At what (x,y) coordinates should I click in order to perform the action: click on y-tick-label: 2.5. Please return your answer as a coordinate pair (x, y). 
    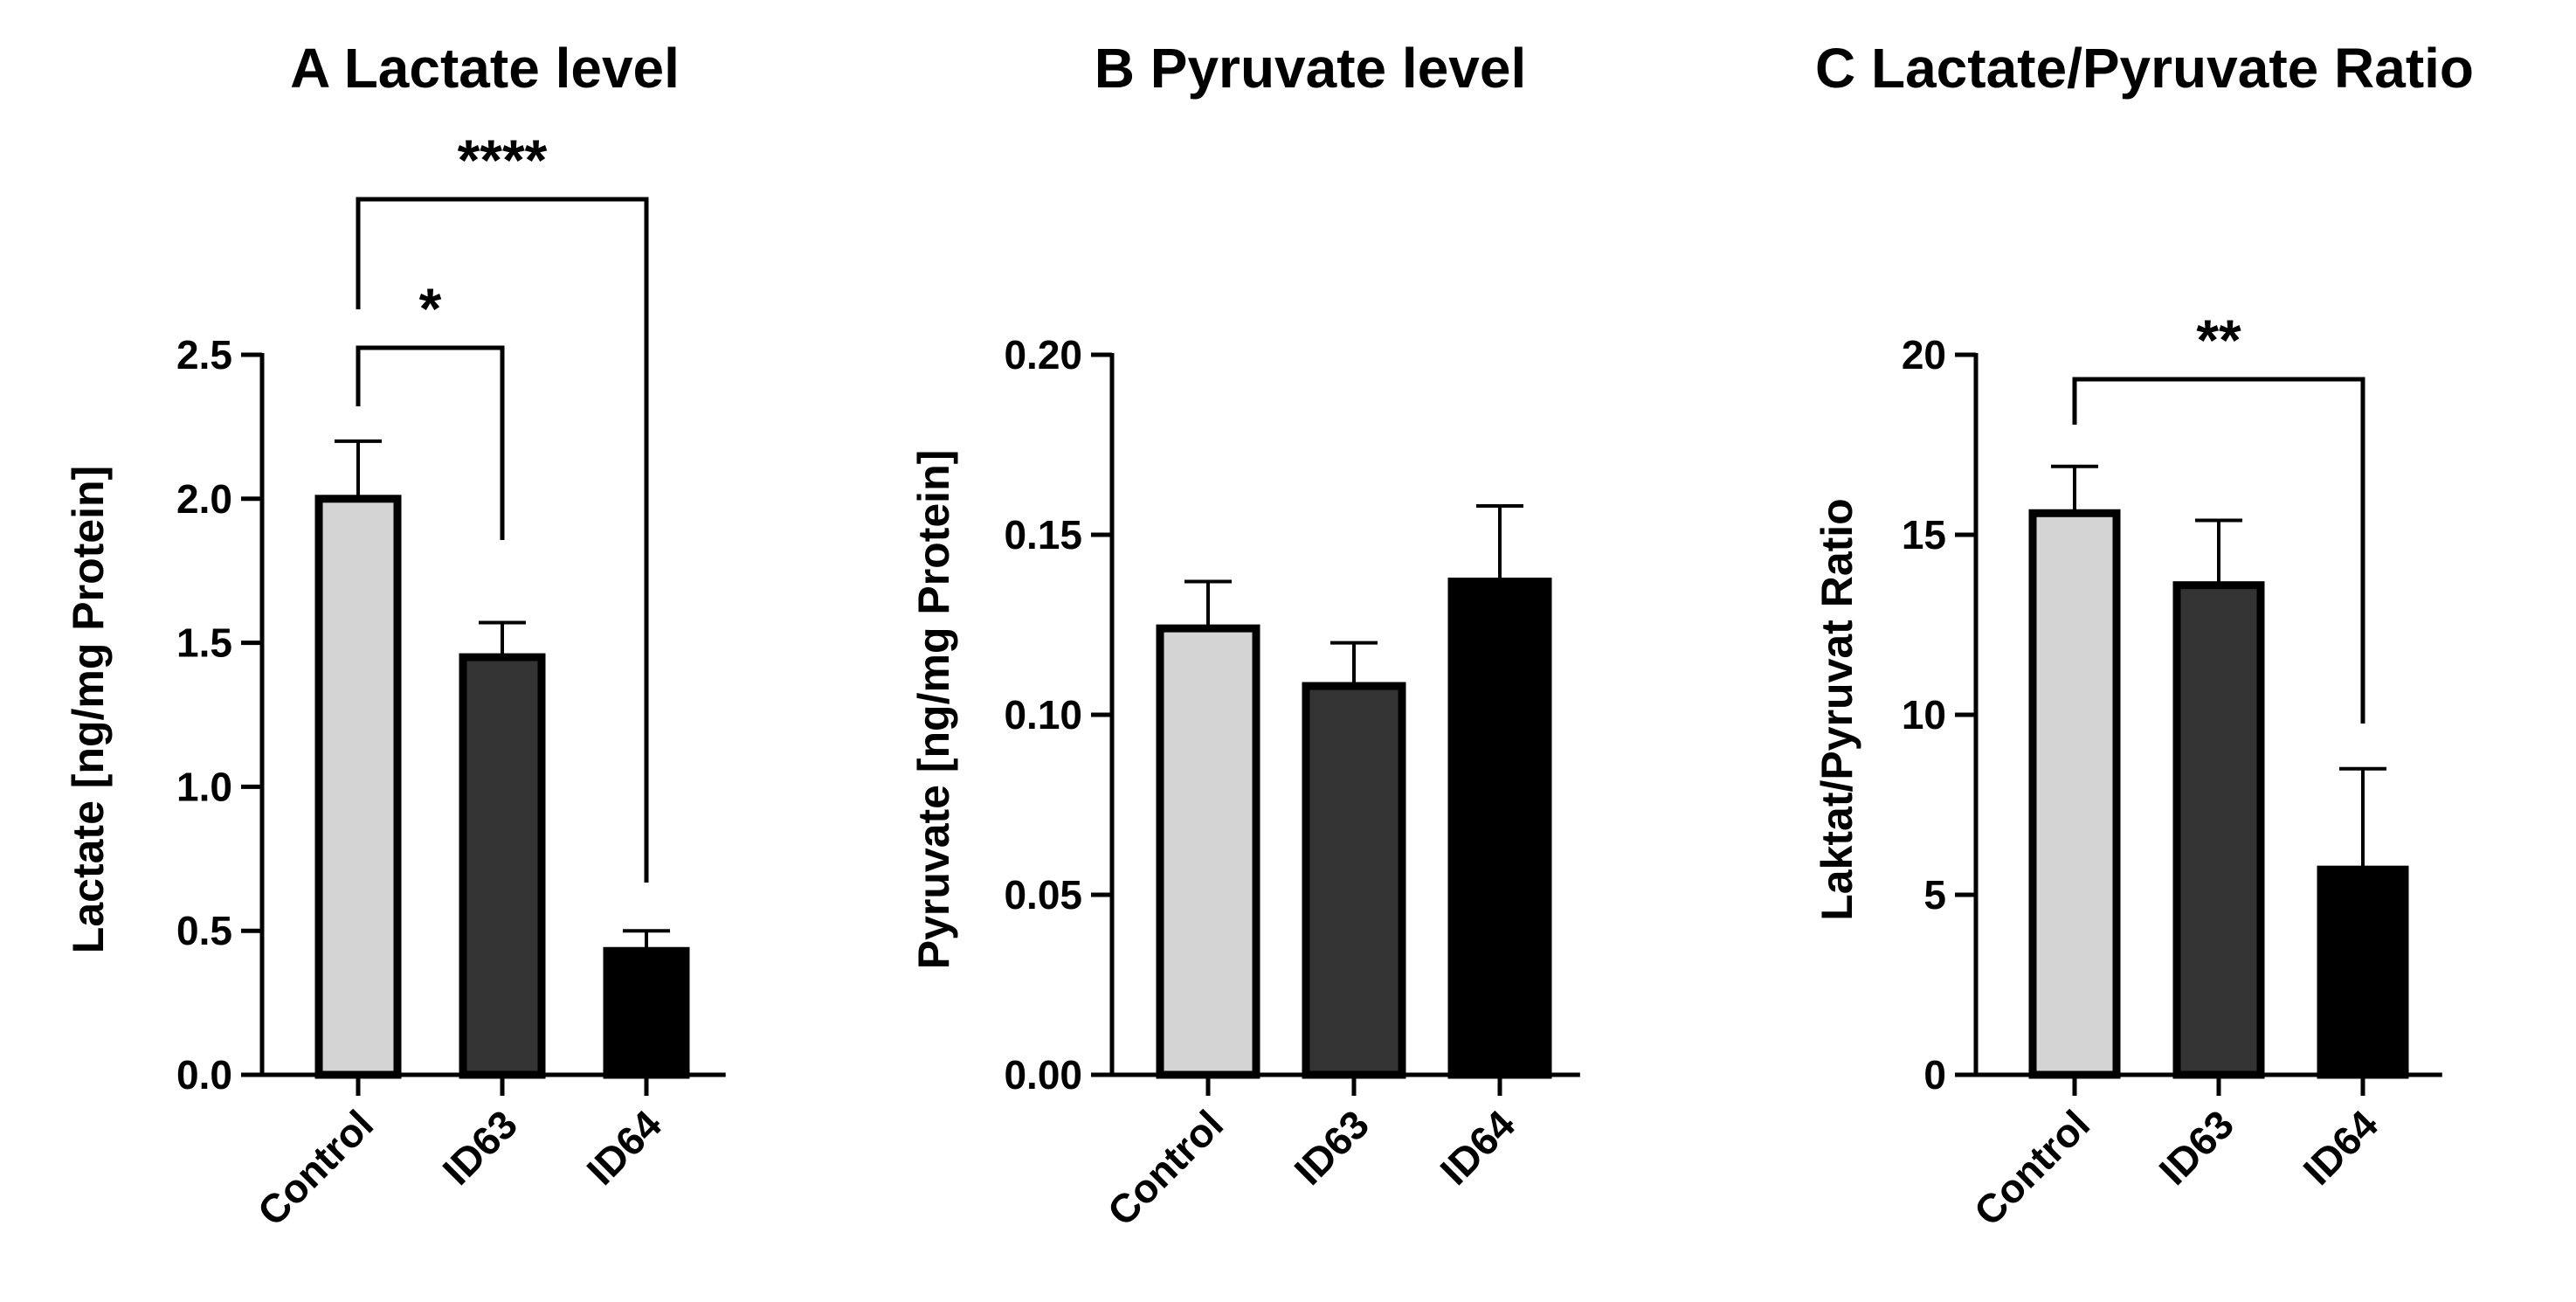
    Looking at the image, I should click on (204, 354).